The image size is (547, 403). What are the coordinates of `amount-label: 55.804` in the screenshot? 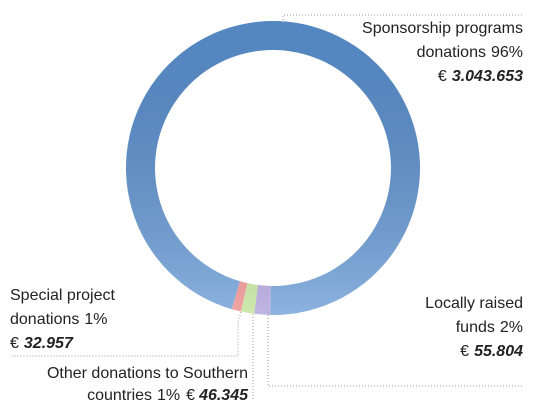 It's located at (498, 351).